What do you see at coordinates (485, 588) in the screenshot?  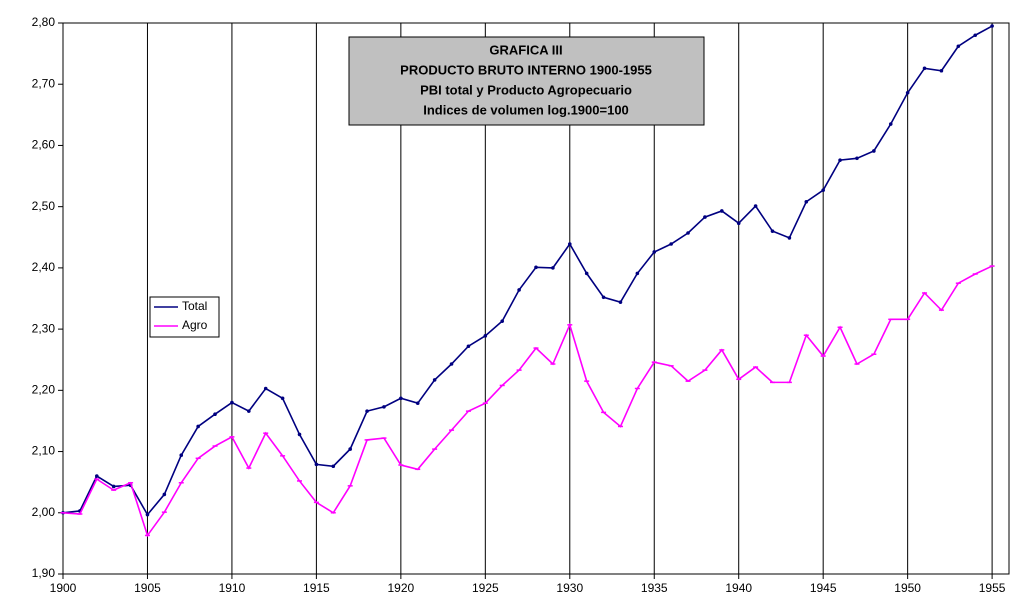 I see `x-tick-label: 1925` at bounding box center [485, 588].